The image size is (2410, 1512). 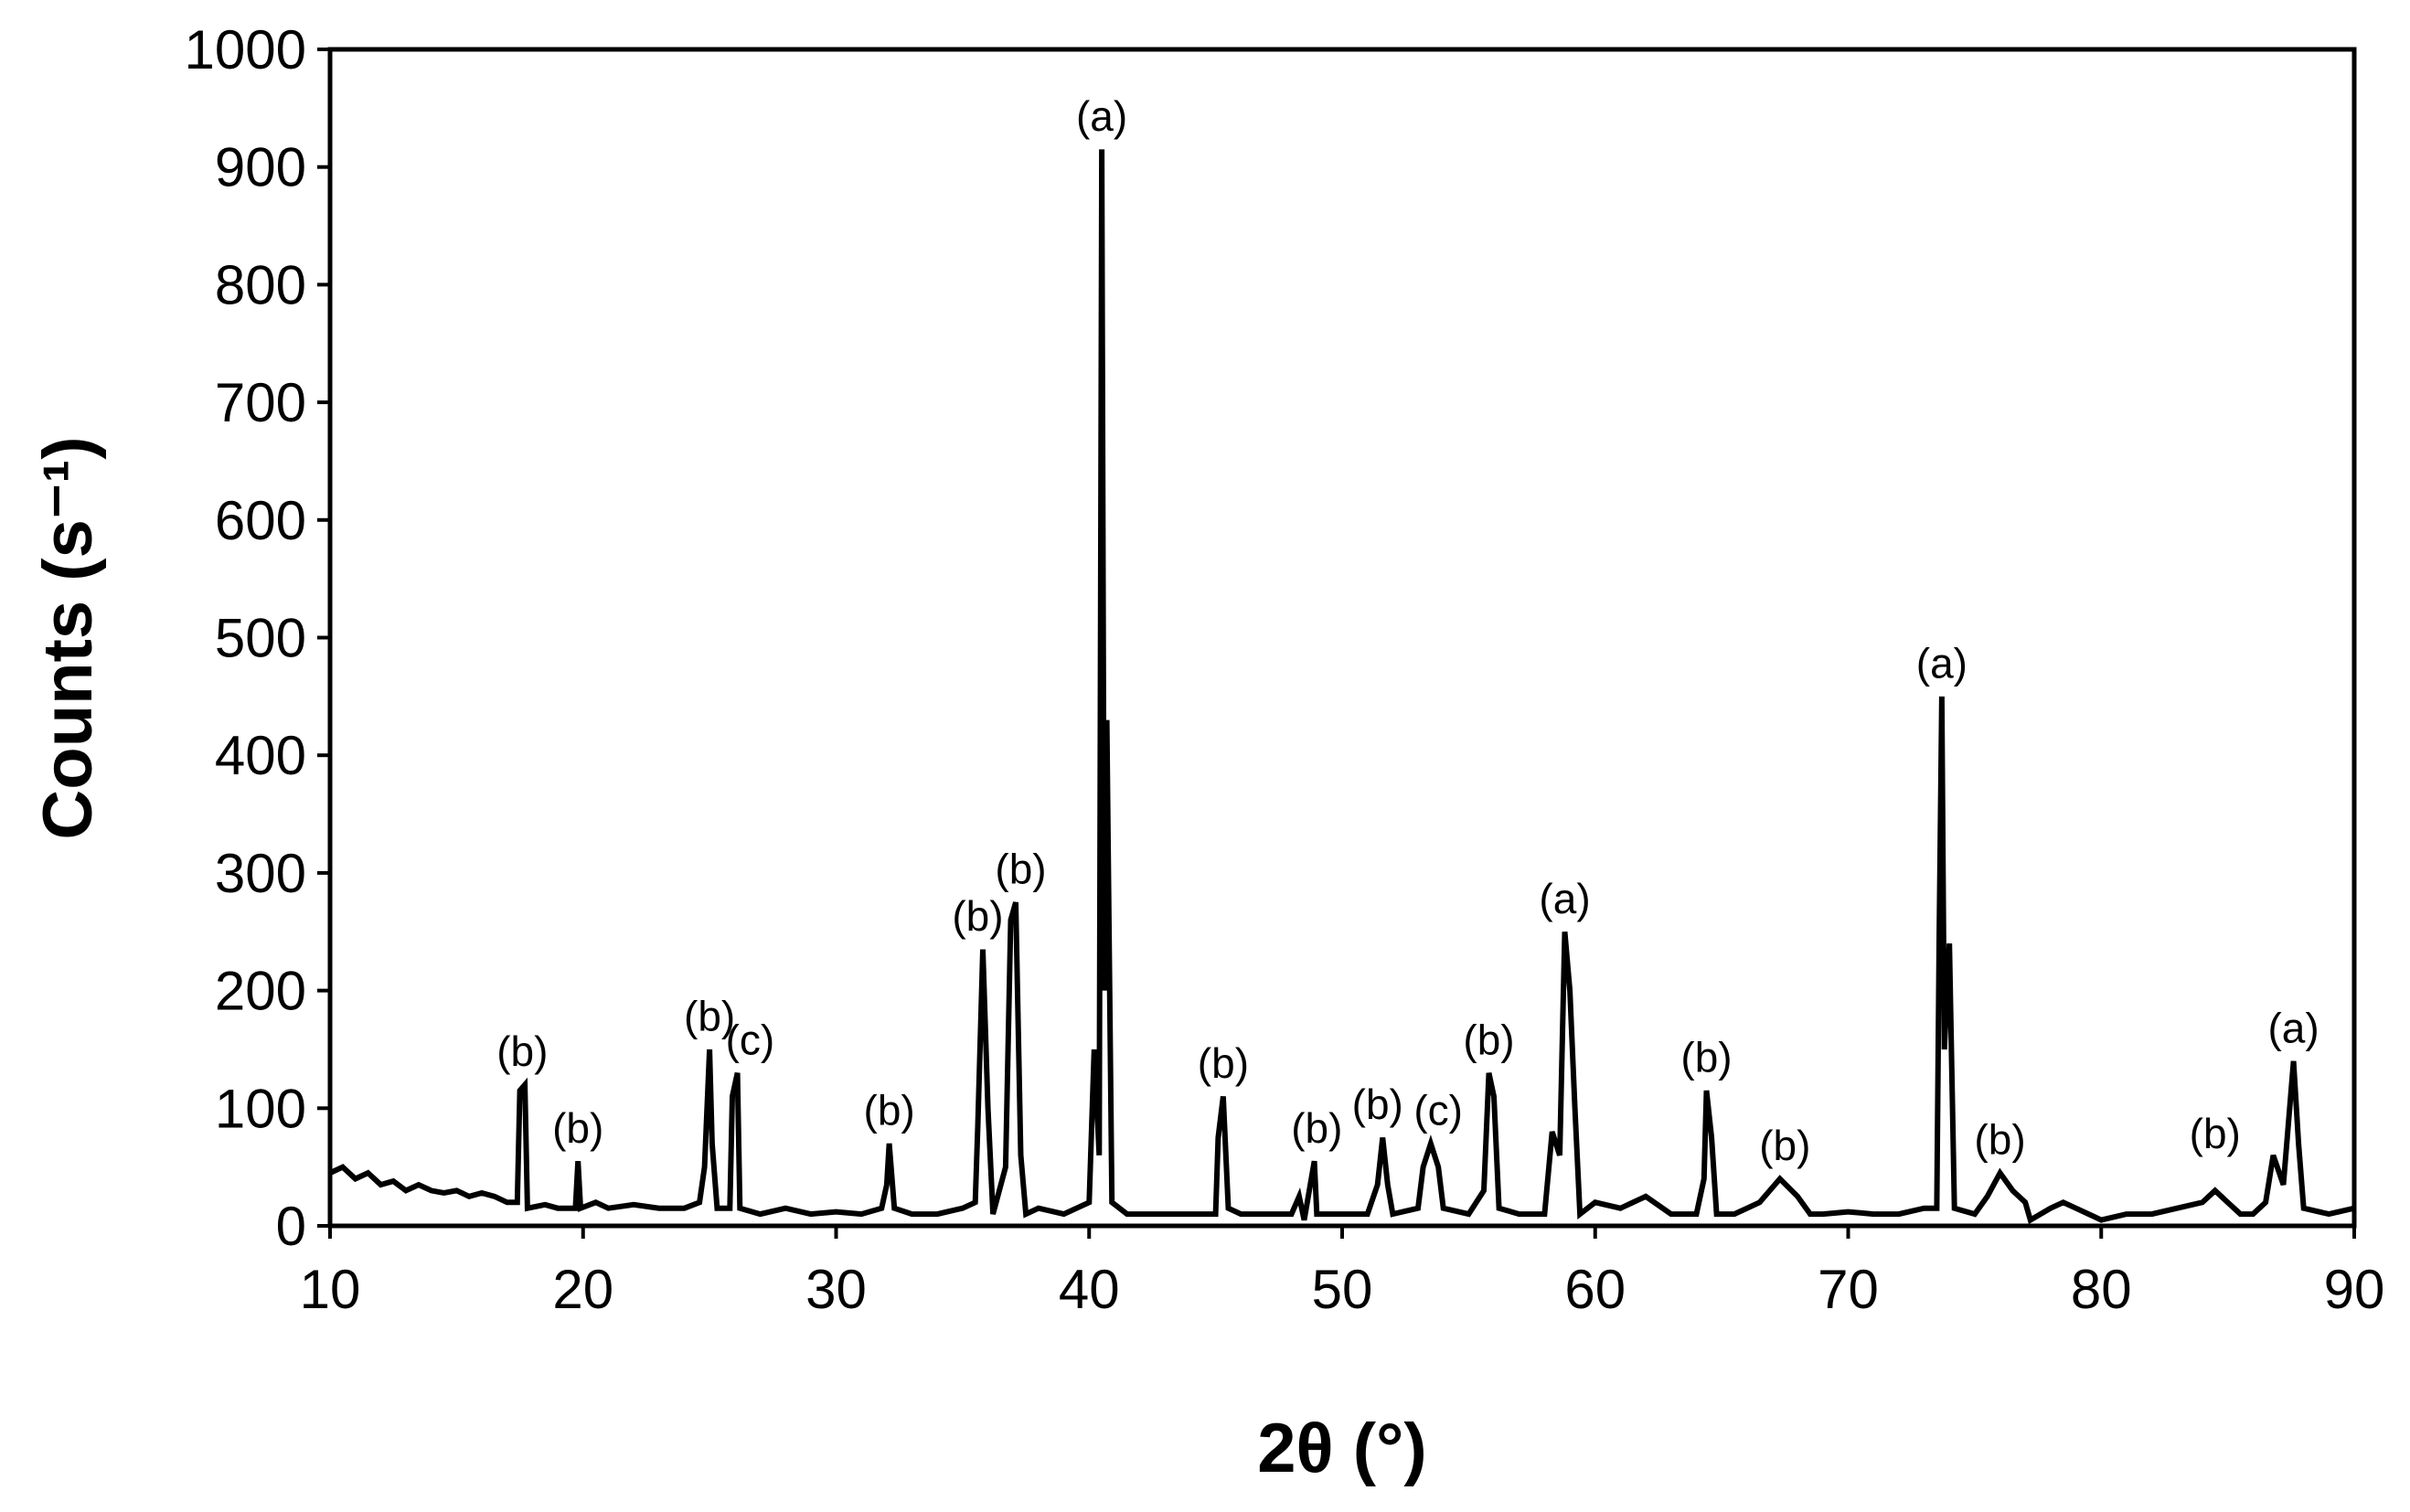 I want to click on x-tick-label: 30, so click(x=836, y=1289).